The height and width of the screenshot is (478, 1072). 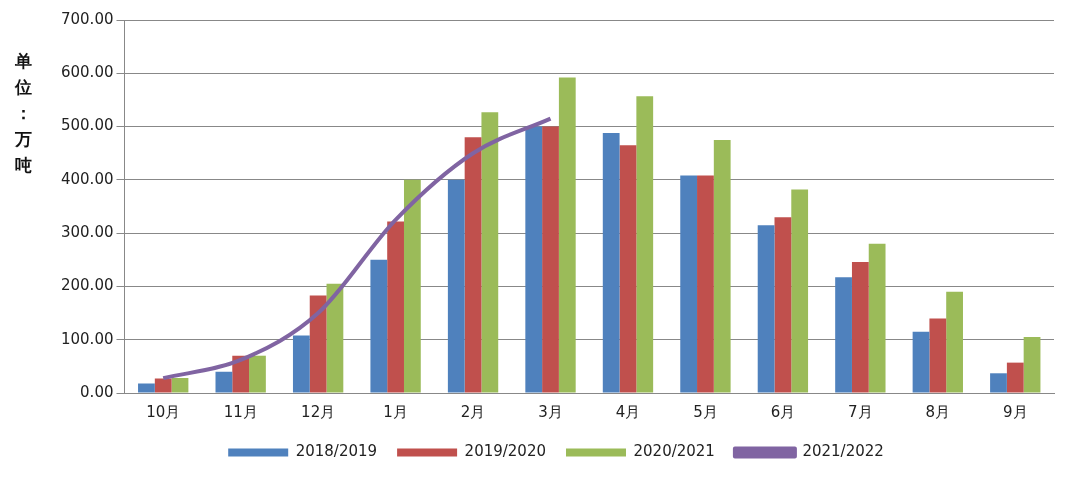 I want to click on y-tick-label: 600.00, so click(x=87, y=72).